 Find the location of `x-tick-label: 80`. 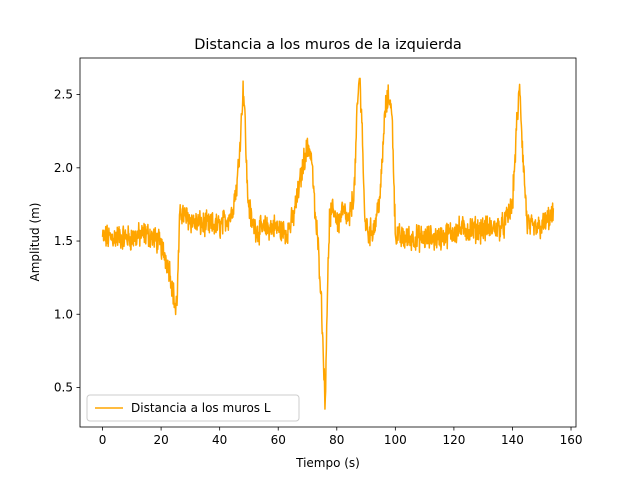

x-tick-label: 80 is located at coordinates (336, 440).